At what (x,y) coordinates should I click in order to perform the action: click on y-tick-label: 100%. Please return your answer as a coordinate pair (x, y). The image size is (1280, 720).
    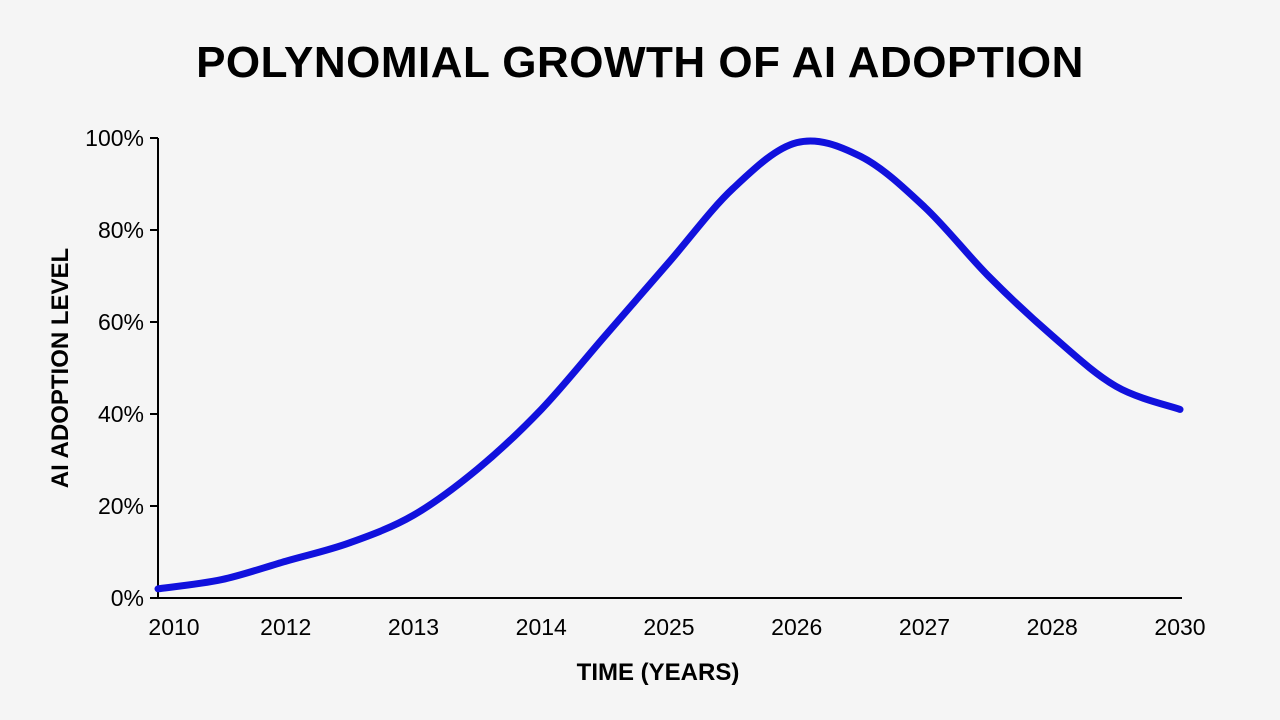
    Looking at the image, I should click on (114, 138).